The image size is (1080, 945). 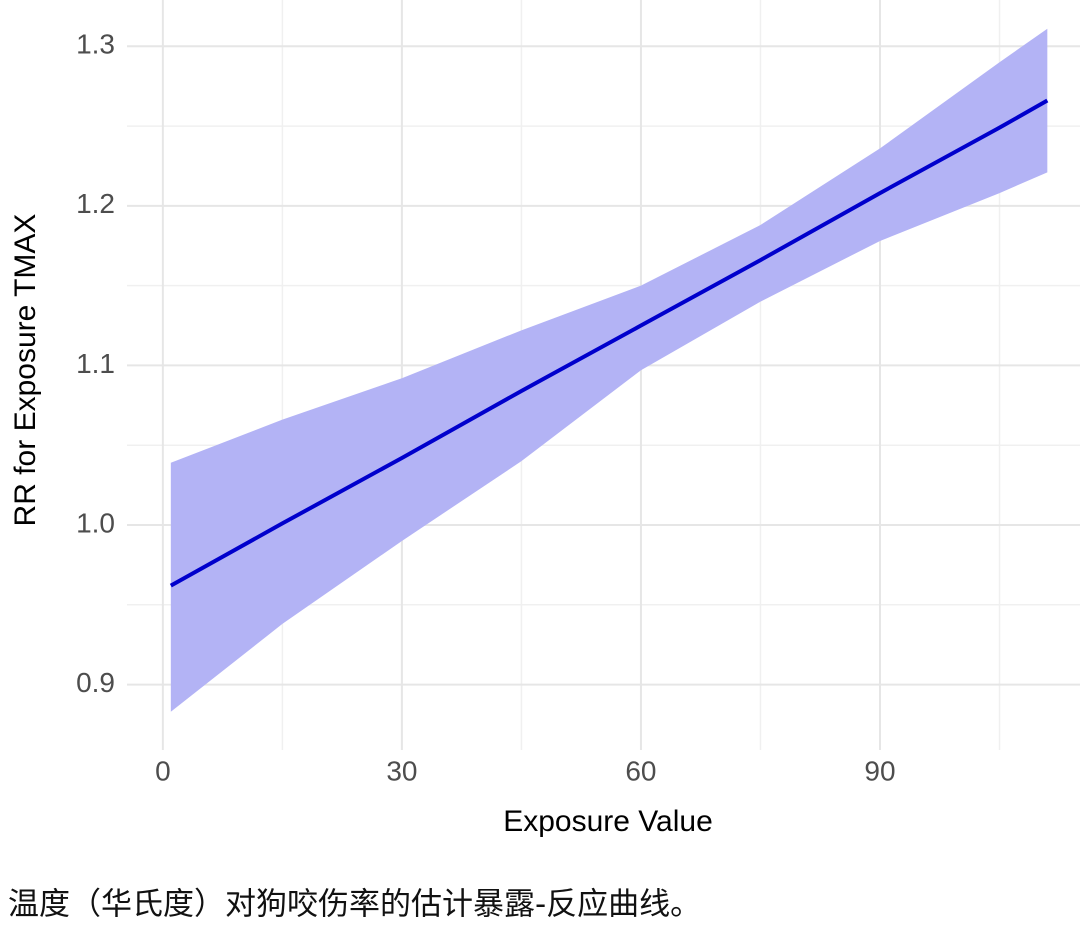 What do you see at coordinates (640, 770) in the screenshot?
I see `x-tick-label: 60` at bounding box center [640, 770].